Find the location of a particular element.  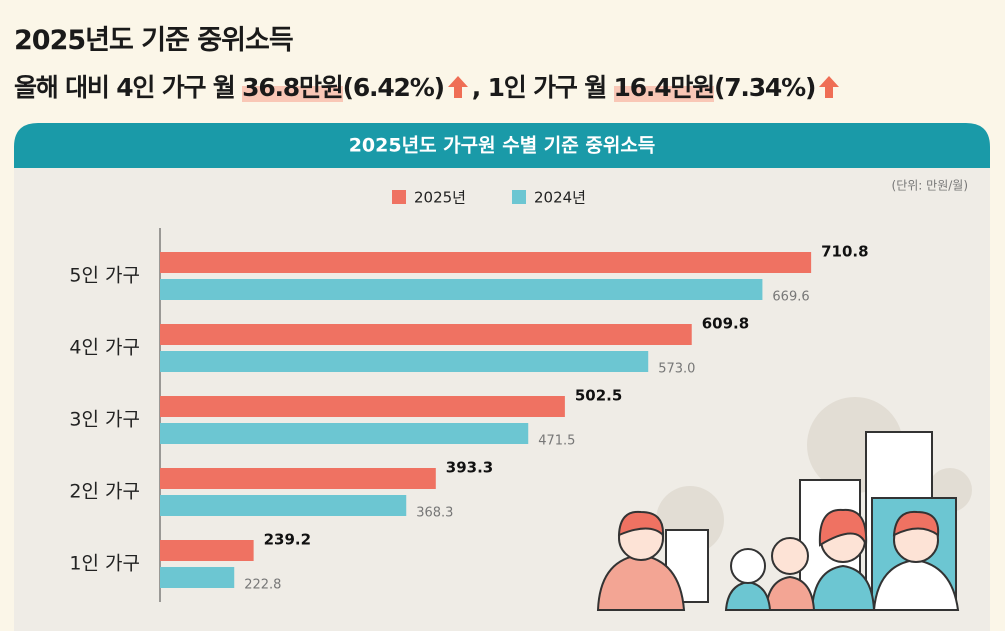

headline-text: , 1인 가구 월 is located at coordinates (542, 87).